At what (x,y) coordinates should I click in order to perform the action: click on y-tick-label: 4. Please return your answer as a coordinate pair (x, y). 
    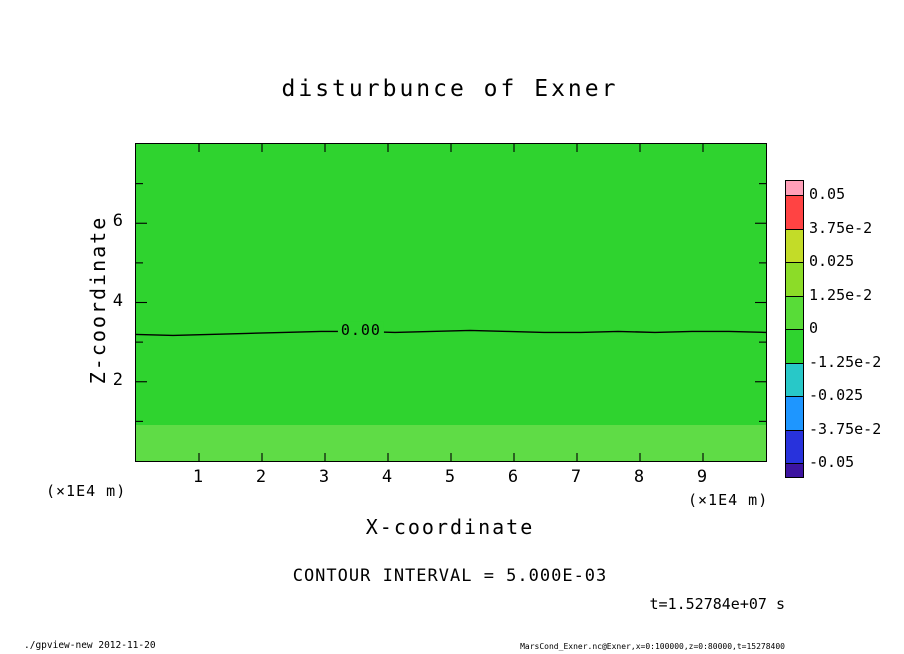
    Looking at the image, I should click on (117, 300).